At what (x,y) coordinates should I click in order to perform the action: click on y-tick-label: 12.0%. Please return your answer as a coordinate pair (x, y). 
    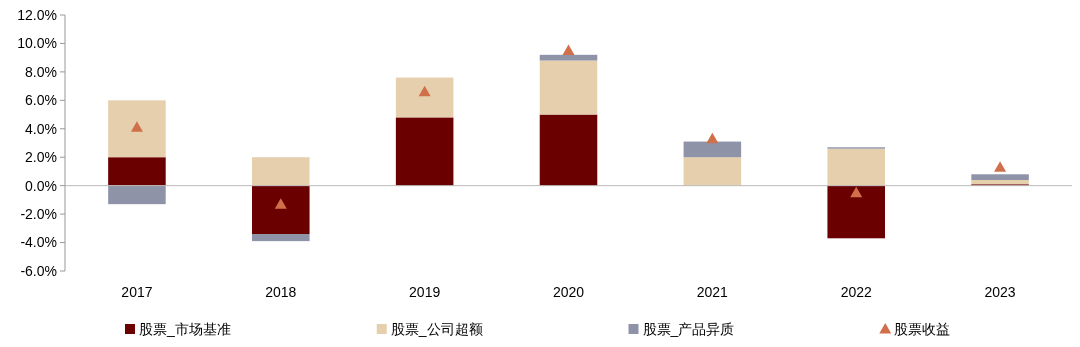
    Looking at the image, I should click on (37, 14).